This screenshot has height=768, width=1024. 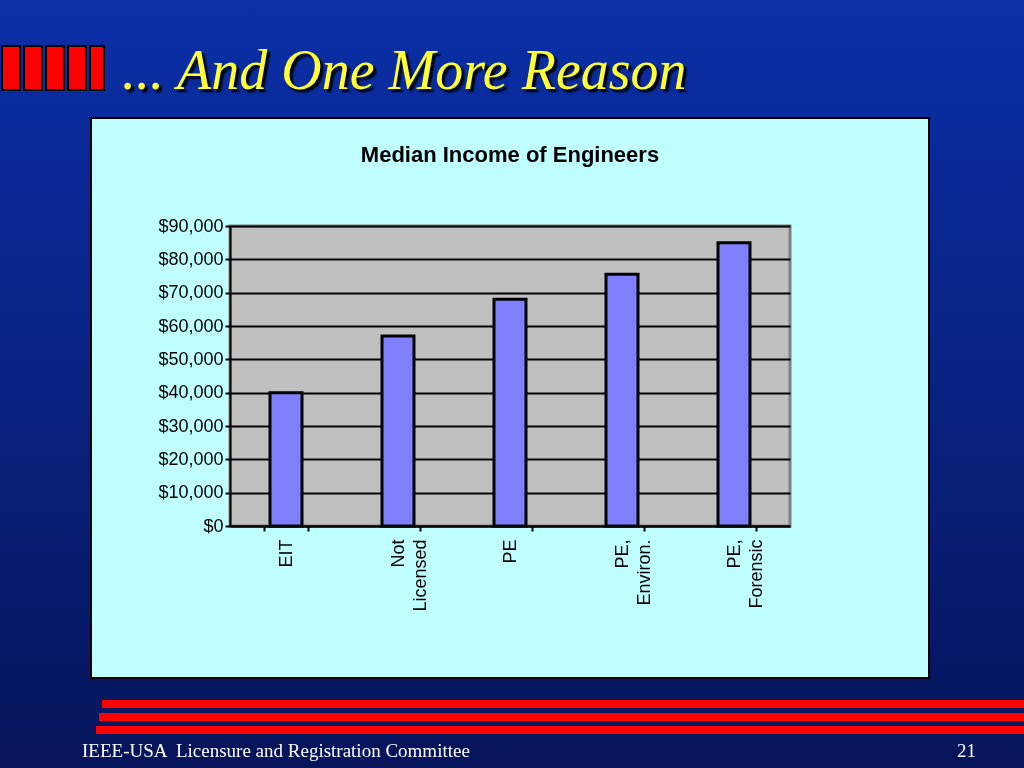 What do you see at coordinates (510, 154) in the screenshot?
I see `chart-subtitle: Median Income of Engineers` at bounding box center [510, 154].